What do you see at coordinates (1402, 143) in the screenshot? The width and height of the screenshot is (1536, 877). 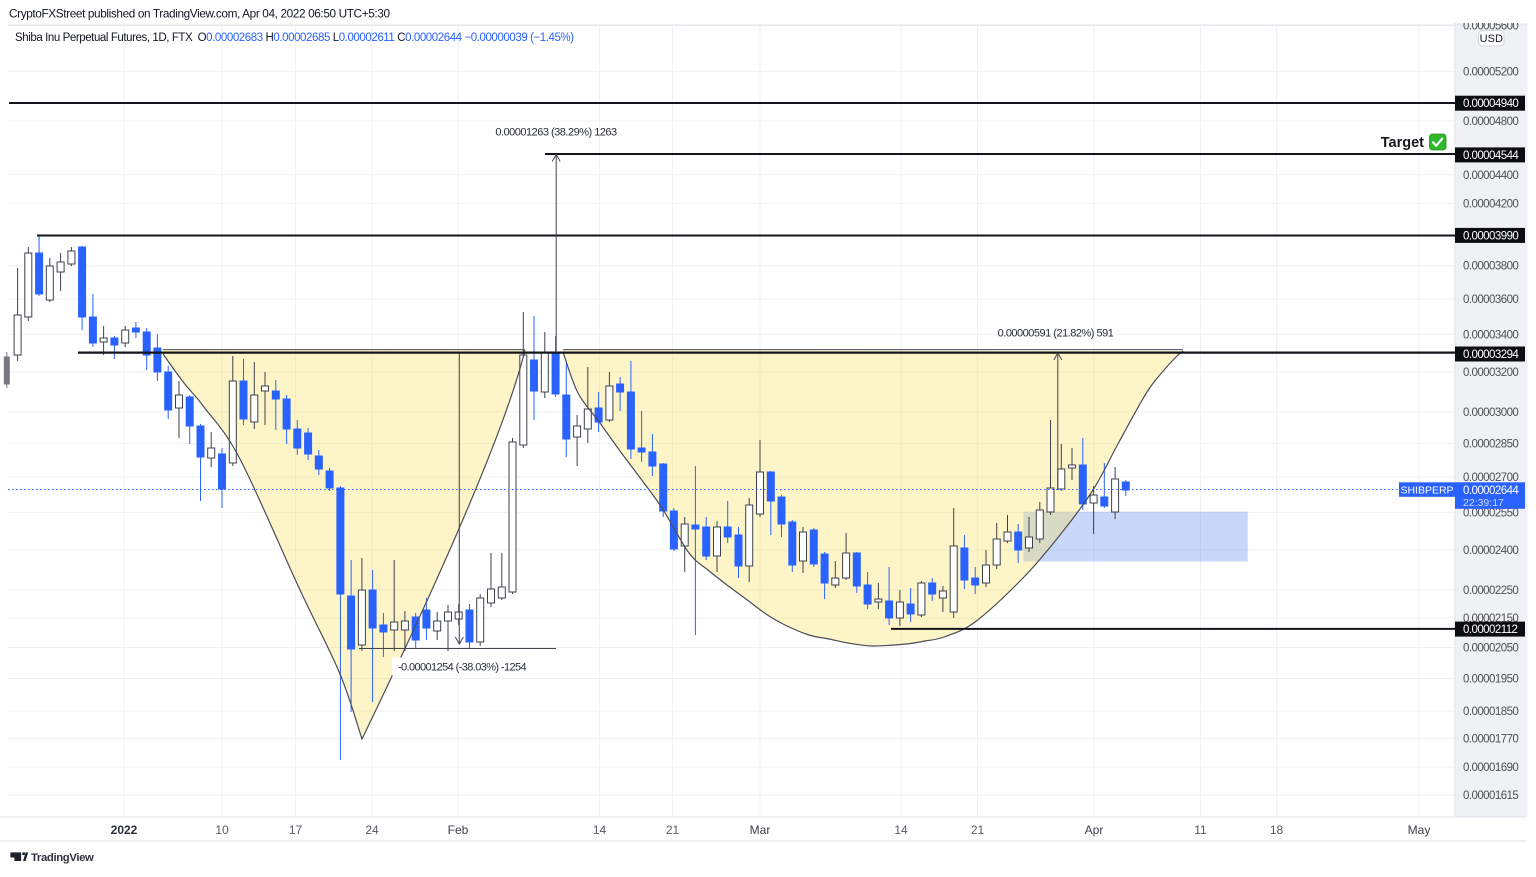 I see `svg-text: Target` at bounding box center [1402, 143].